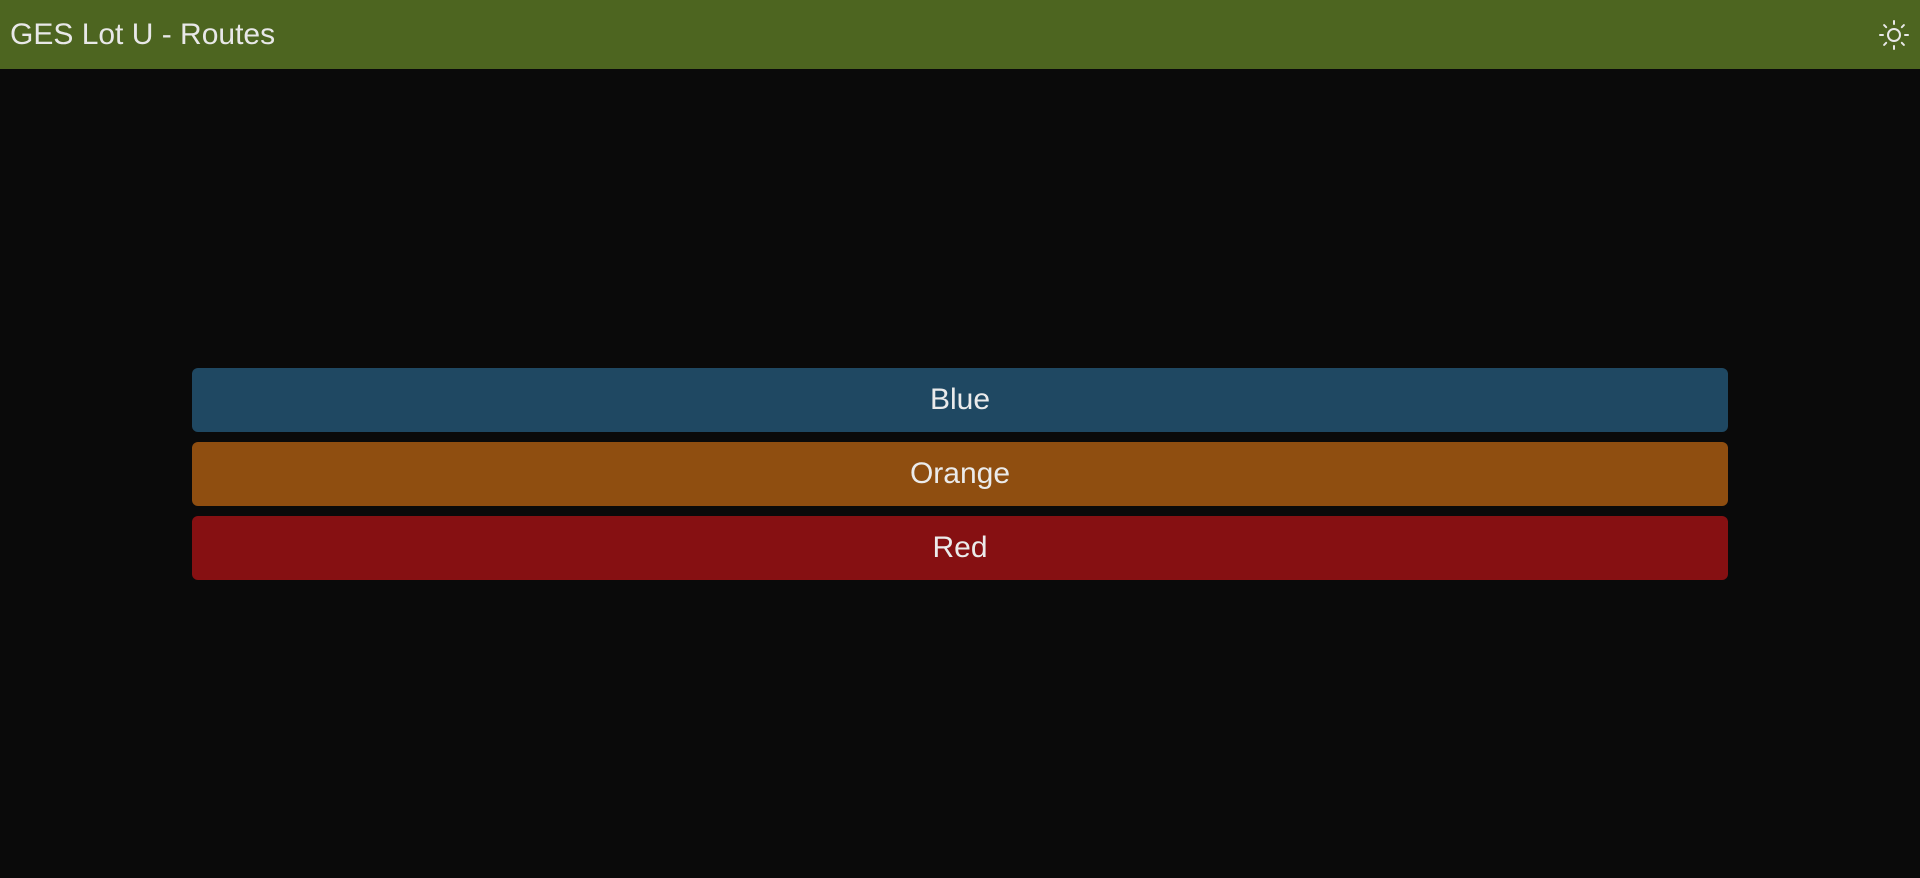 The width and height of the screenshot is (1920, 878). I want to click on route-button-orange: Orange, so click(960, 474).